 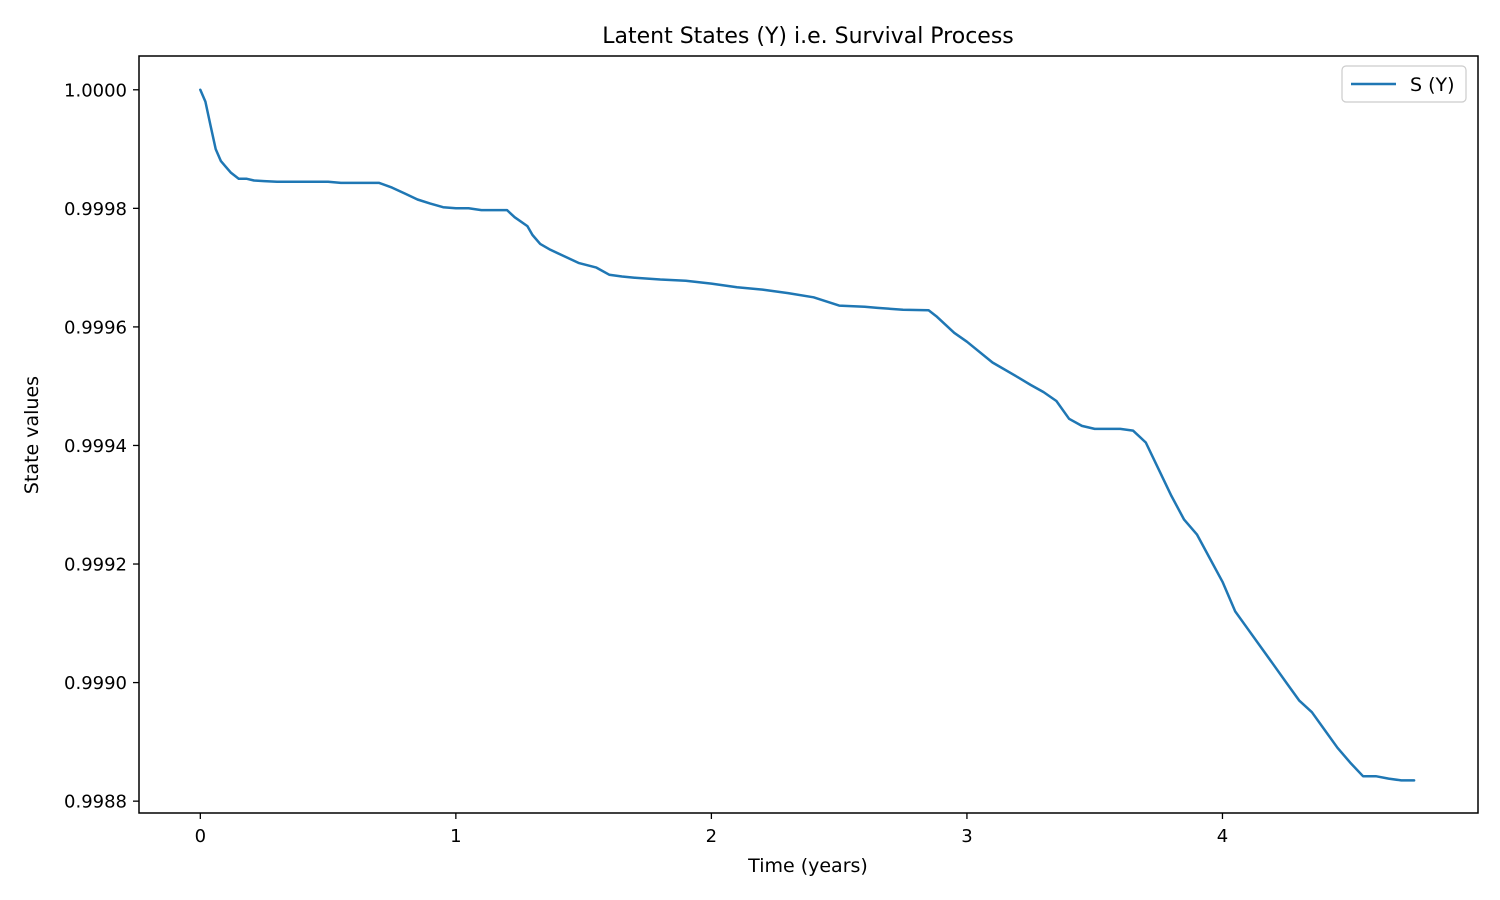 What do you see at coordinates (95, 802) in the screenshot?
I see `y-tick-label: 0.9988` at bounding box center [95, 802].